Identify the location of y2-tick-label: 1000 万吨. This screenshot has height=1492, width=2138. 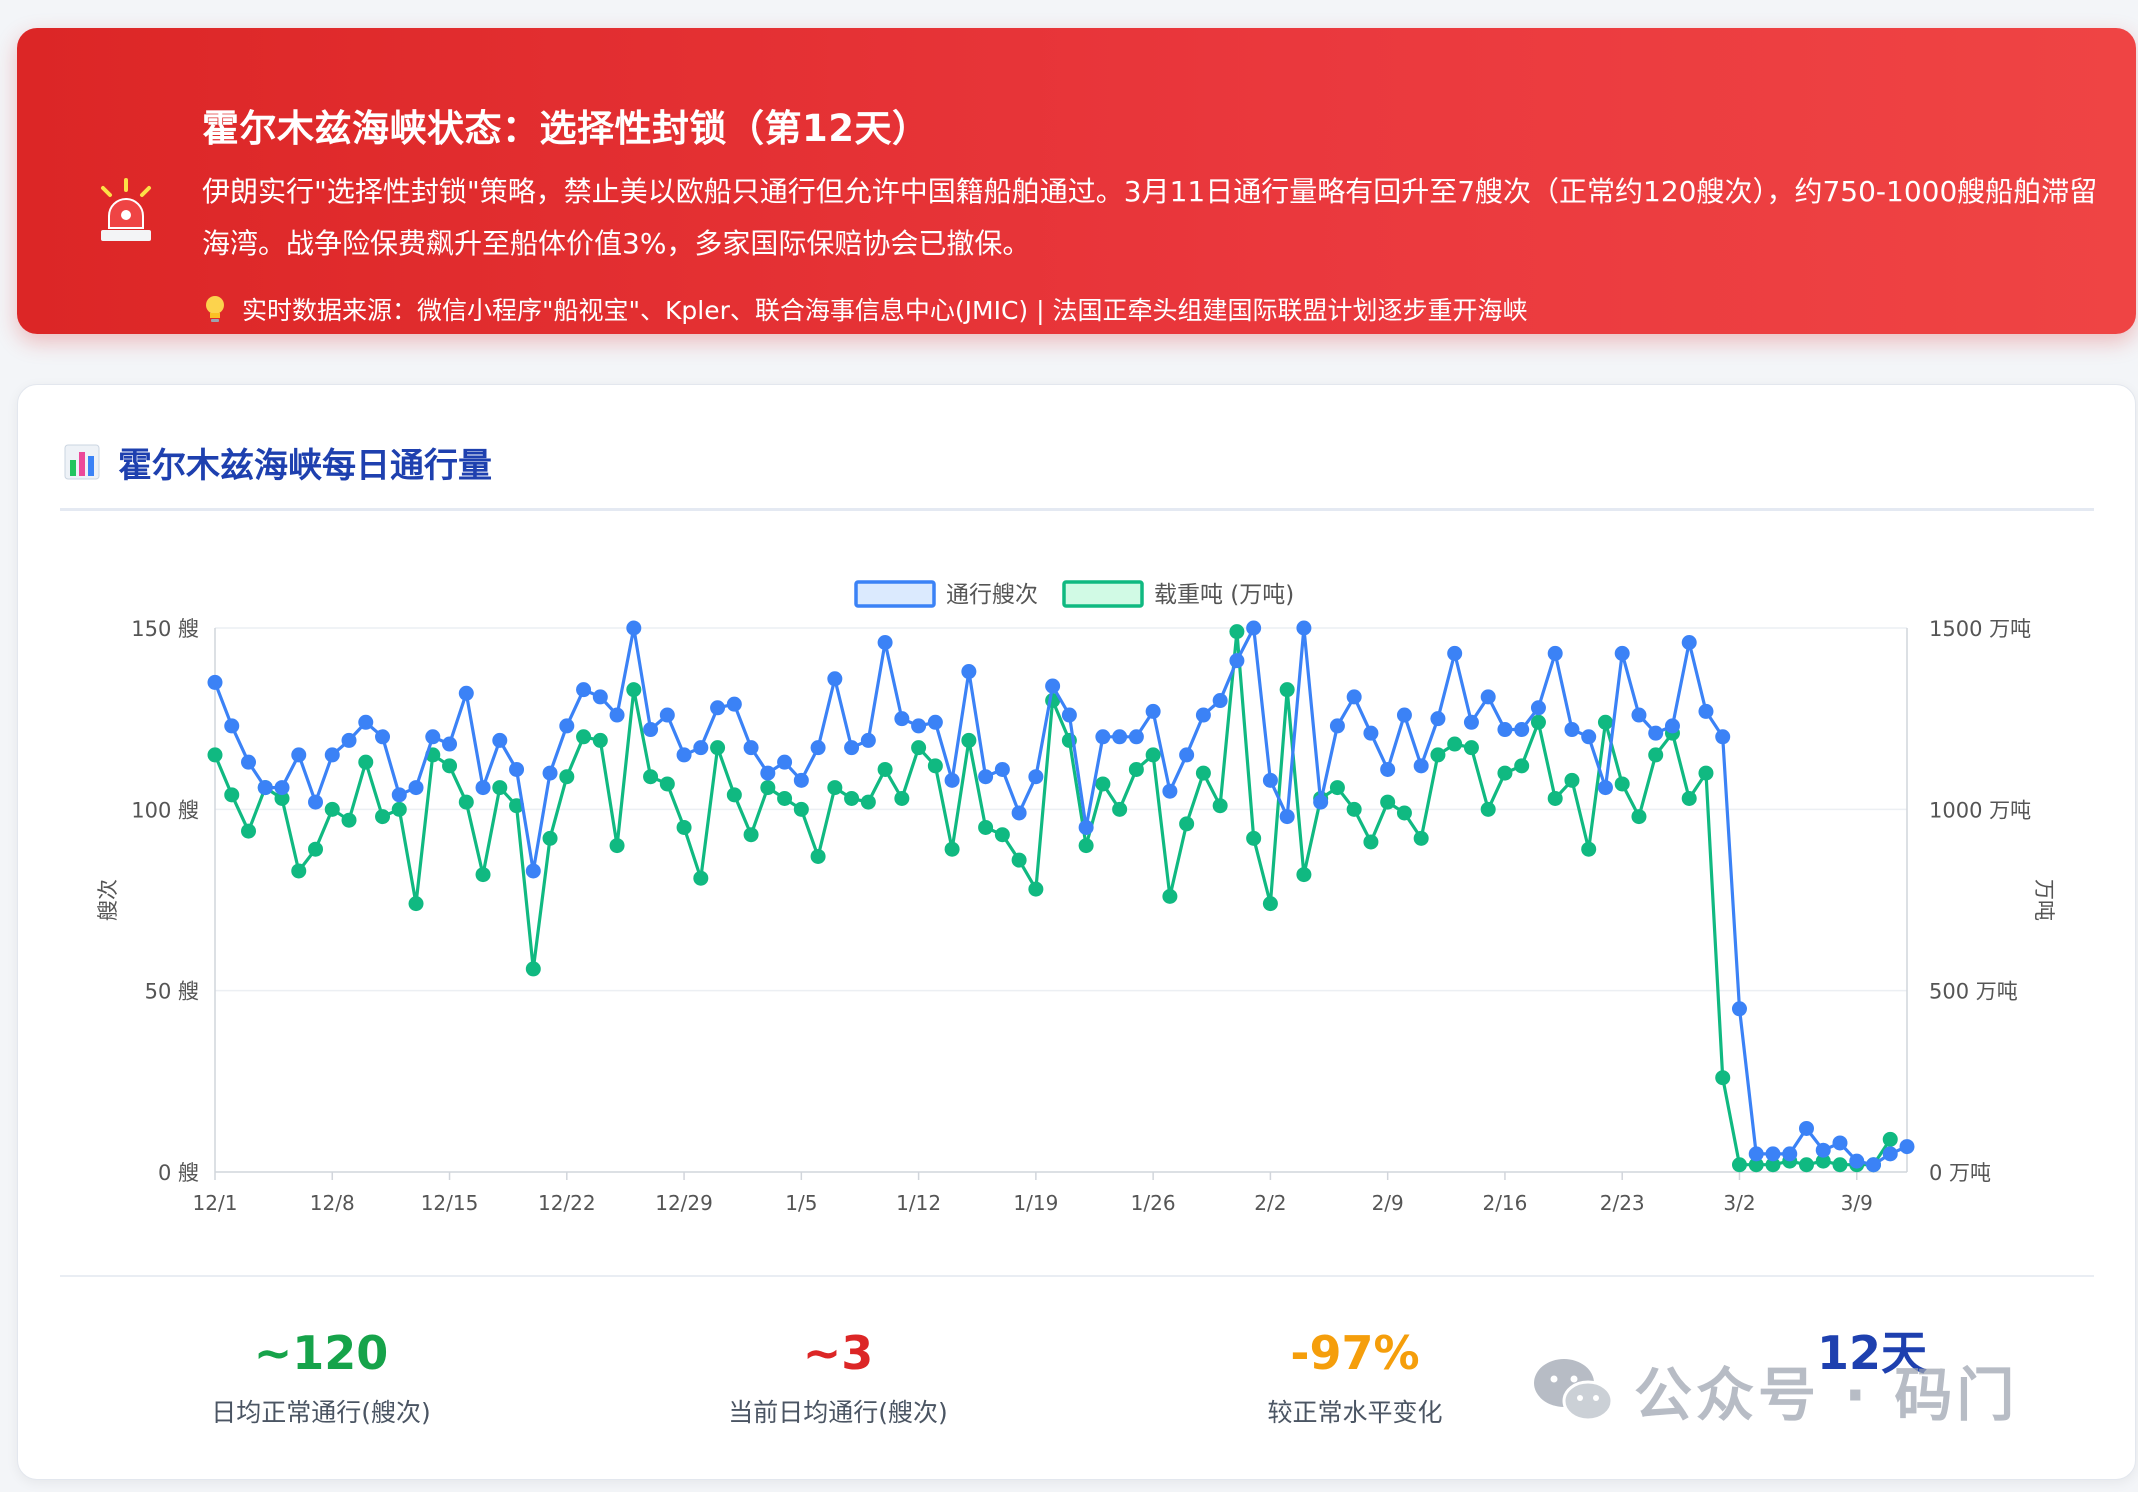
(1980, 810).